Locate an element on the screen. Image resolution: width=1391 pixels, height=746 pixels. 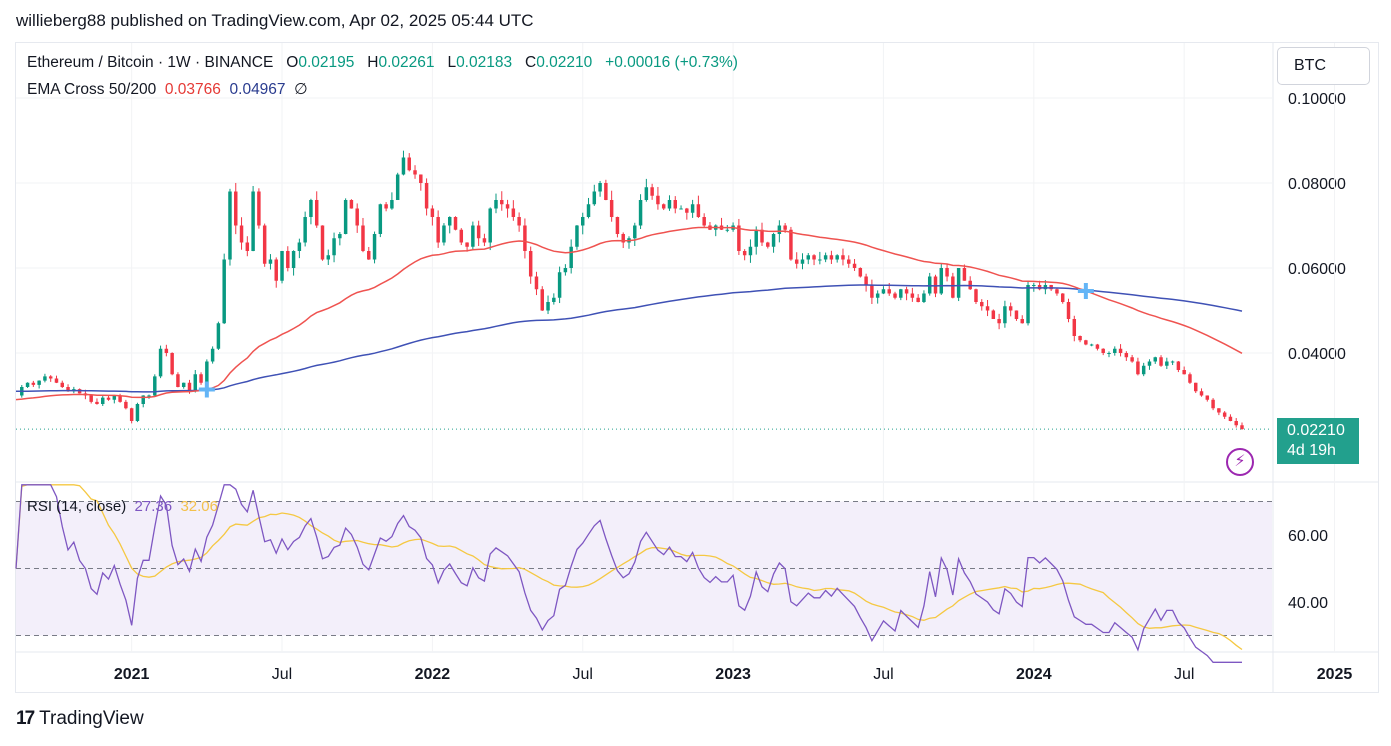
lightning-icon: ⚡ is located at coordinates (1240, 462).